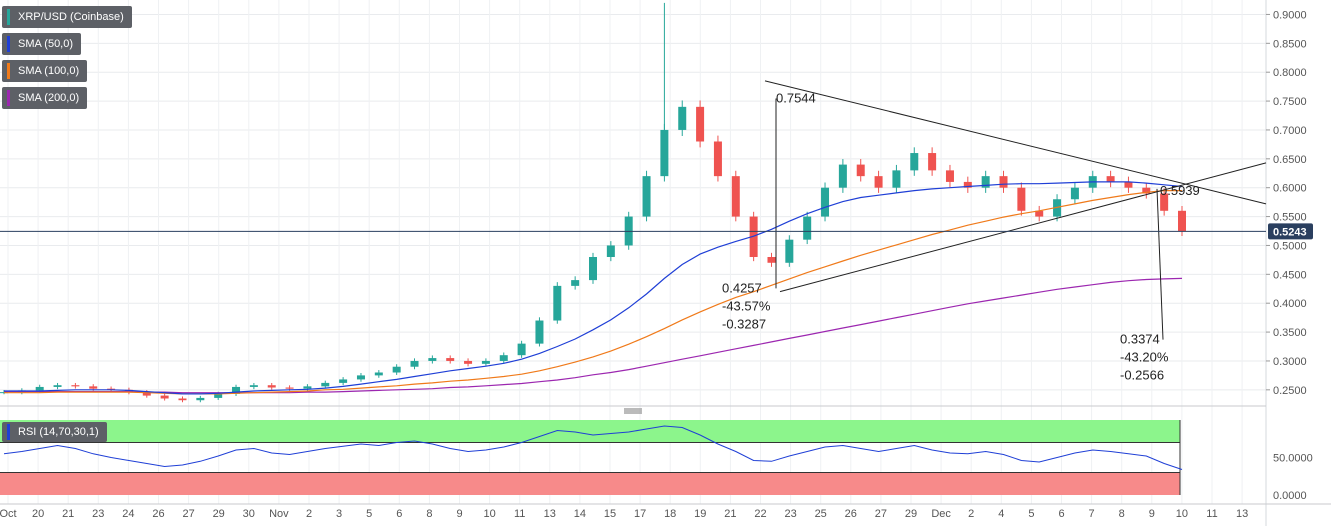 The height and width of the screenshot is (531, 1331). I want to click on x-tick-label: 25, so click(821, 514).